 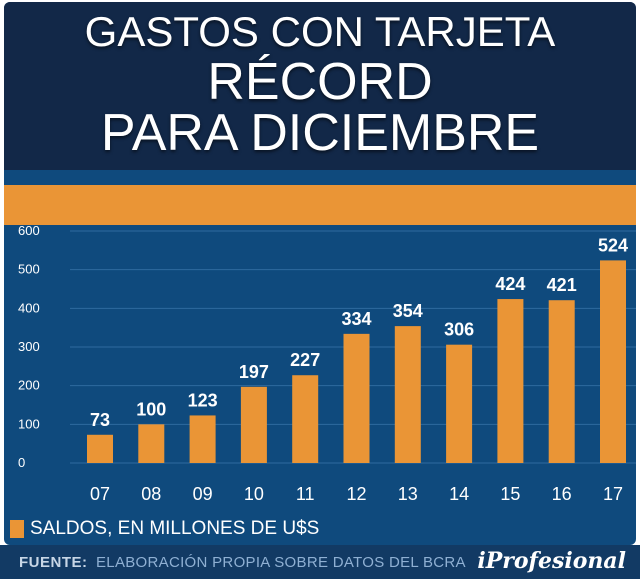 I want to click on x-tick-label: 11, so click(x=305, y=493).